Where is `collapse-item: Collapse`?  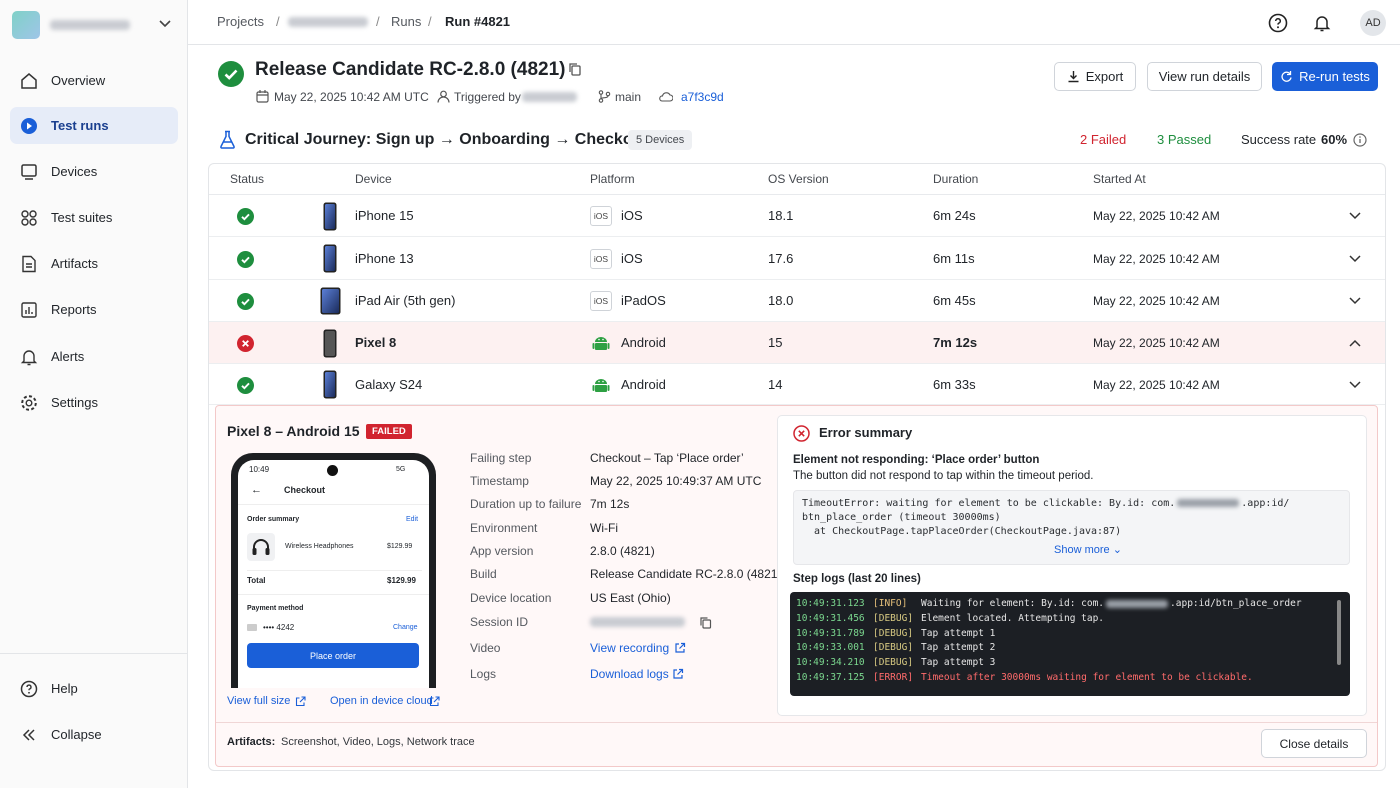
collapse-item: Collapse is located at coordinates (94, 734).